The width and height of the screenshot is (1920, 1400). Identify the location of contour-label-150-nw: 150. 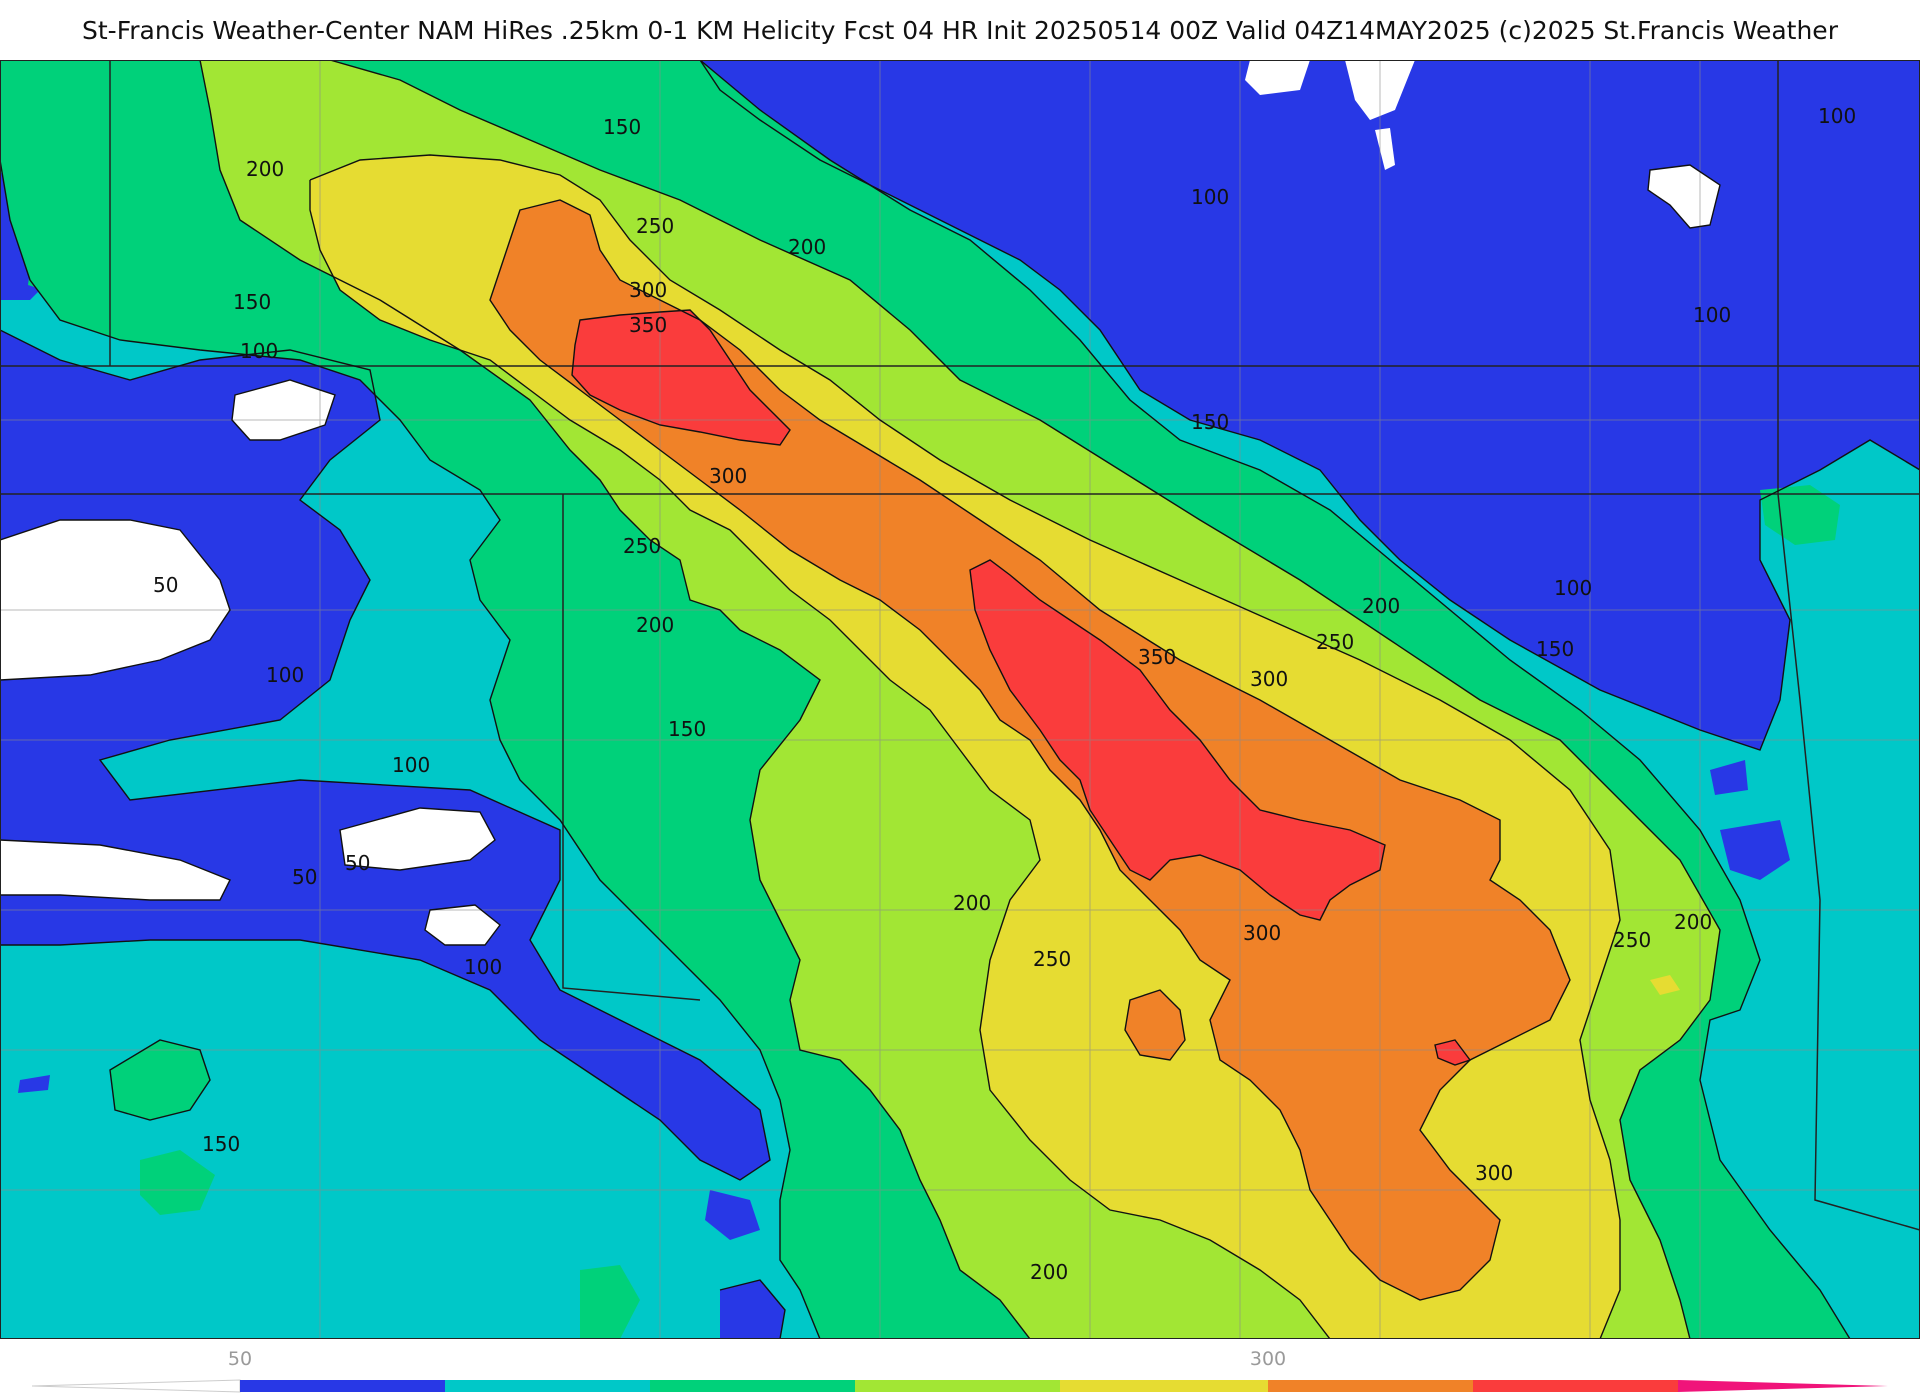
(622, 127).